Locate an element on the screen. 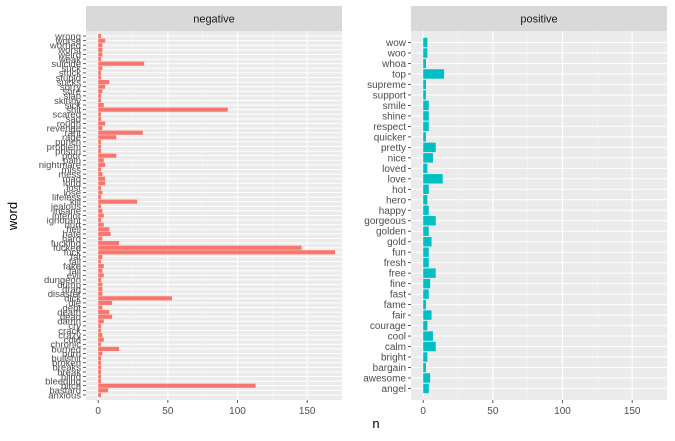 Image resolution: width=675 pixels, height=441 pixels. bar-negative-evil is located at coordinates (101, 275).